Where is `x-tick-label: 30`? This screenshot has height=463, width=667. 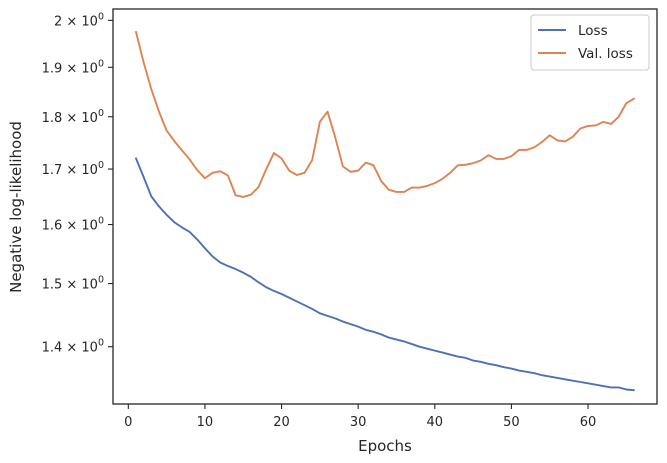
x-tick-label: 30 is located at coordinates (358, 422).